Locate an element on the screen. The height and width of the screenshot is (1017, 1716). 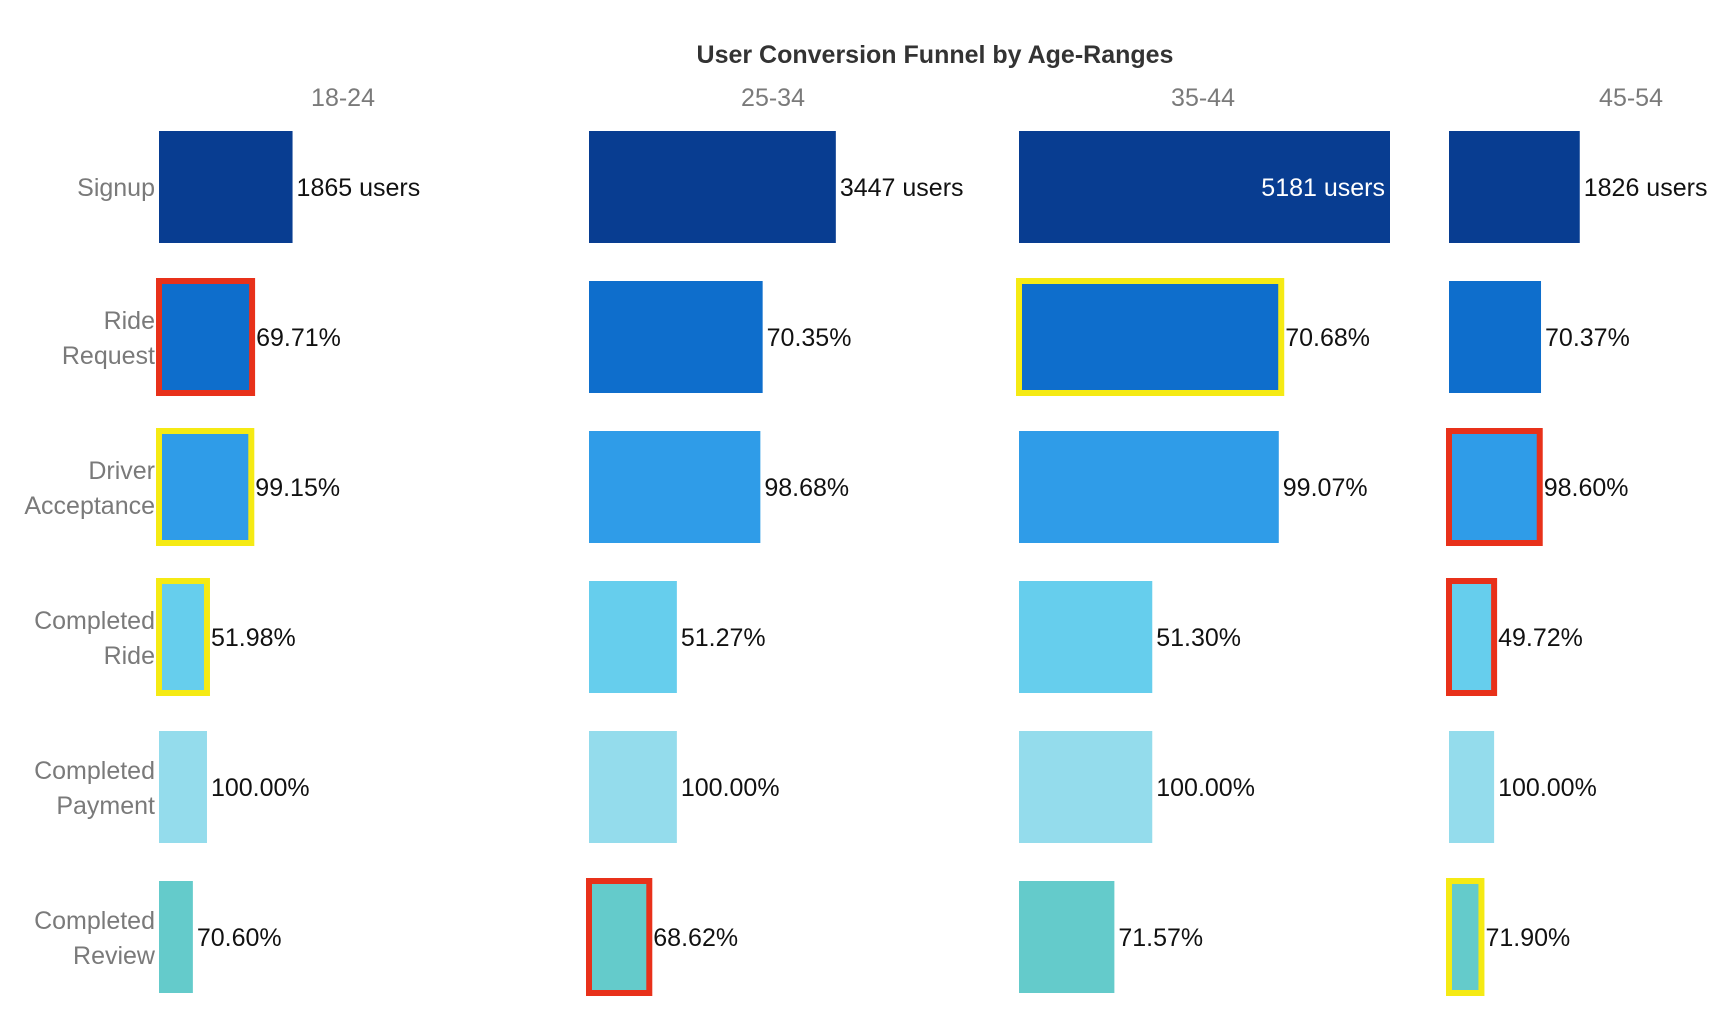
value-label-18-24-completed-payment: 100.00% is located at coordinates (260, 788).